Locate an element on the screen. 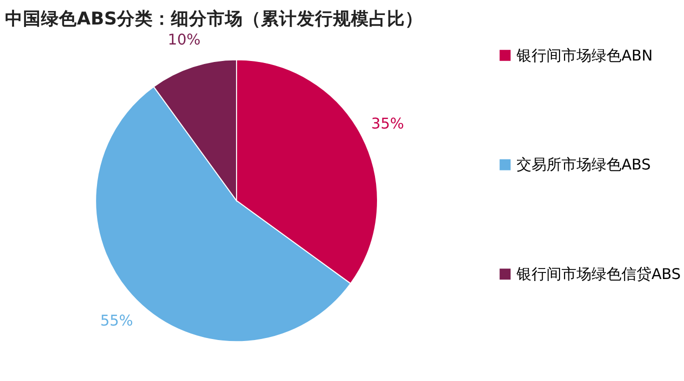  chart-title: 中国绿色ABS分类：细分市场（累计发行规模占比） is located at coordinates (213, 19).